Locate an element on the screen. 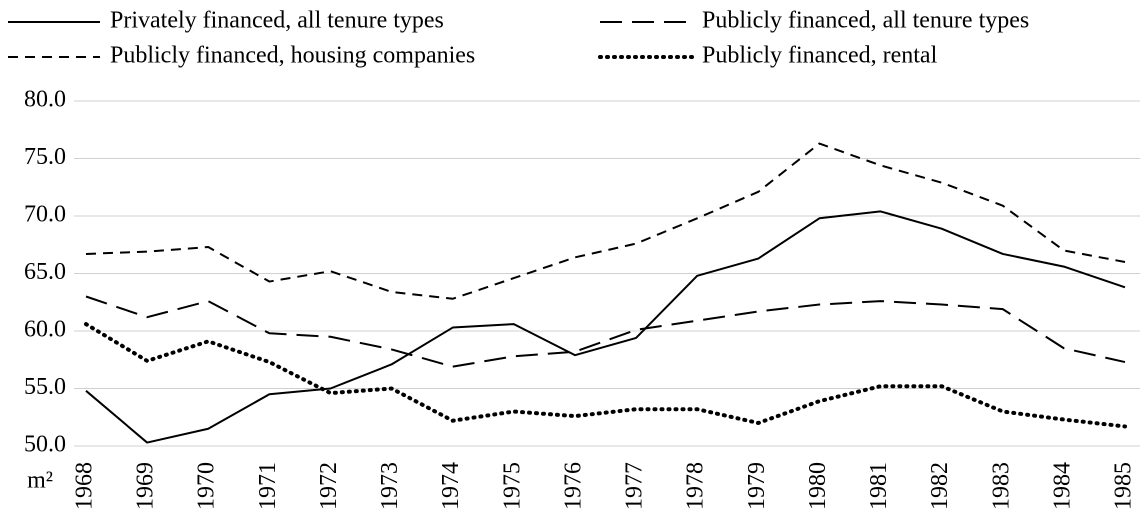 This screenshot has width=1148, height=521. x-tick-label: 1978 is located at coordinates (696, 486).